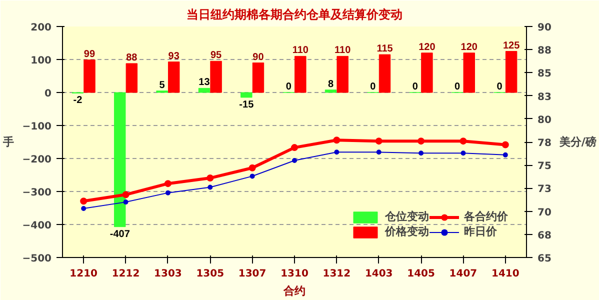  Describe the element at coordinates (545, 166) in the screenshot. I see `y2-tick-label: 75` at that location.